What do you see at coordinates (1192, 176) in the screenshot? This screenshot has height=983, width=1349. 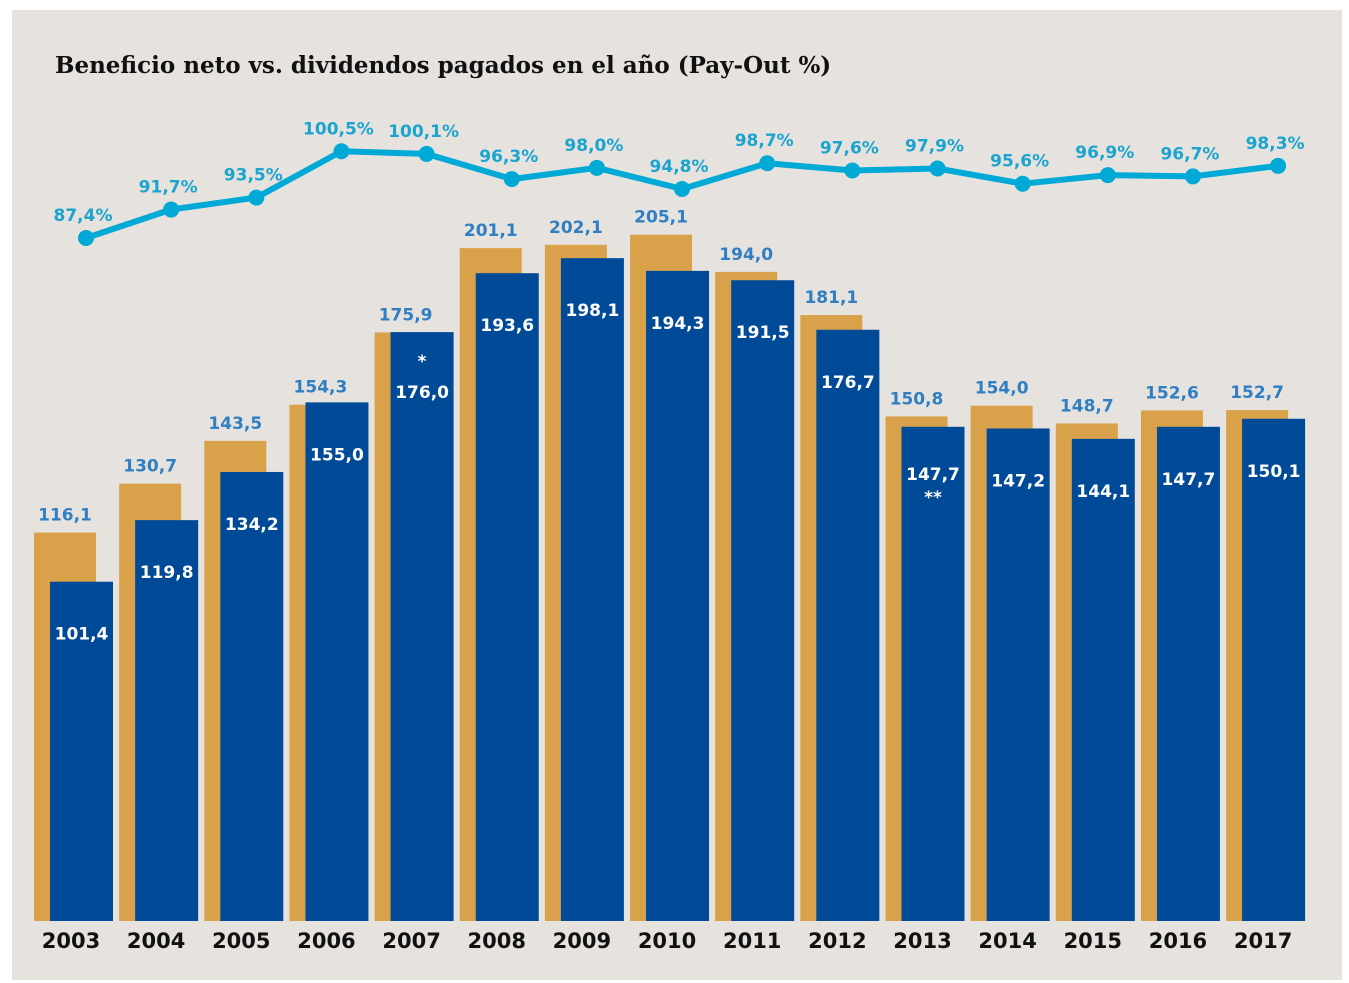 I see `payout-point-2016` at bounding box center [1192, 176].